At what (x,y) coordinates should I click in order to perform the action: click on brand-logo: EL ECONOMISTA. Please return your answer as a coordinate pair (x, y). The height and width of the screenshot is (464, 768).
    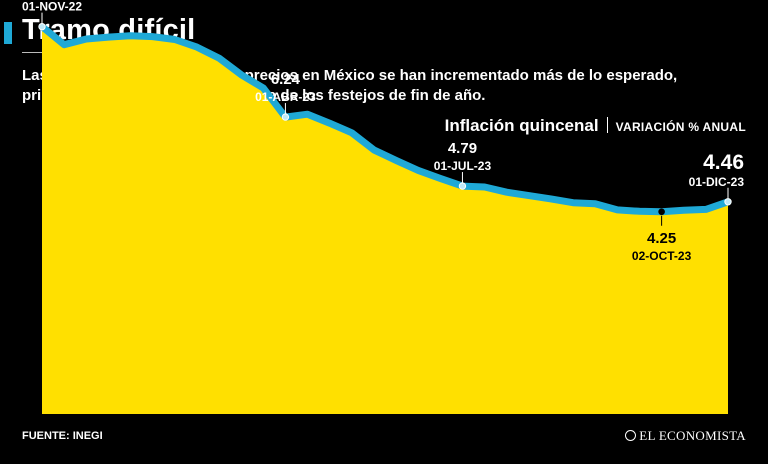
    Looking at the image, I should click on (685, 436).